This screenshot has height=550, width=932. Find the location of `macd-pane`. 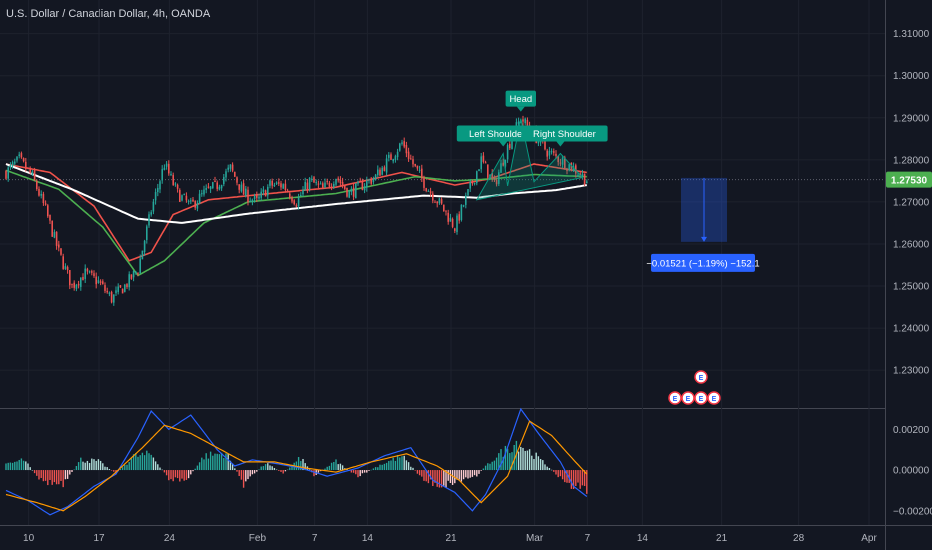

macd-pane is located at coordinates (296, 461).